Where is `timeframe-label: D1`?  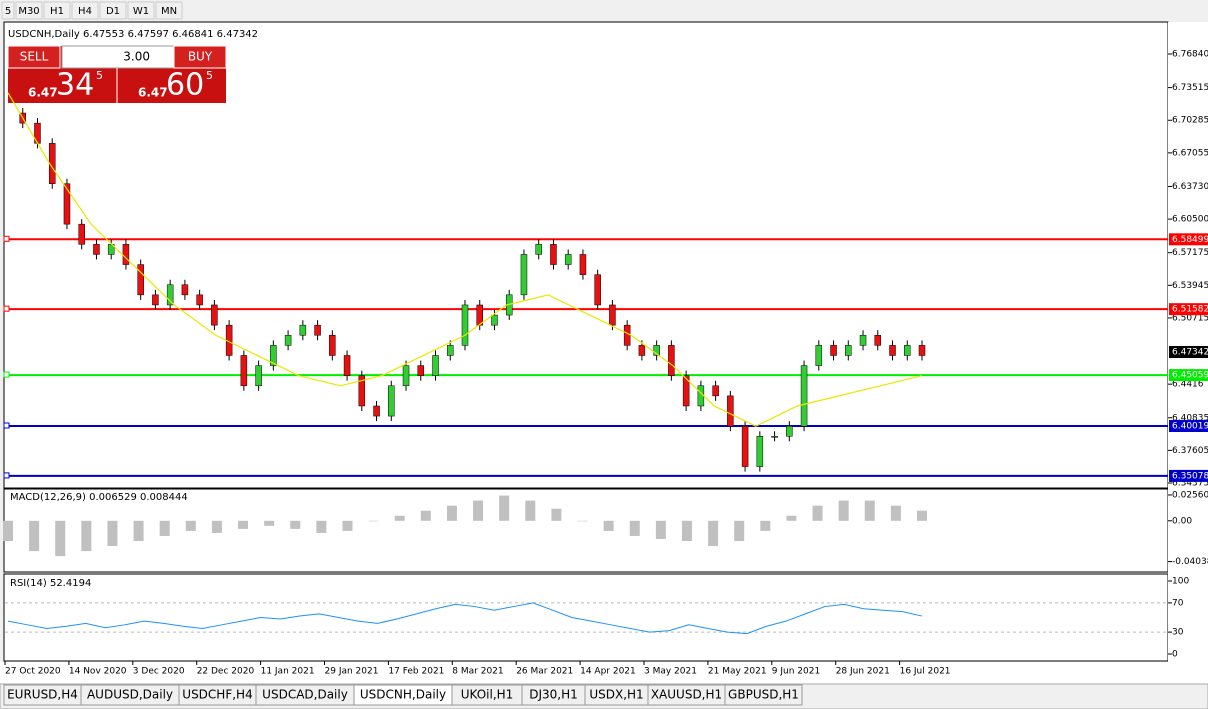
timeframe-label: D1 is located at coordinates (113, 11).